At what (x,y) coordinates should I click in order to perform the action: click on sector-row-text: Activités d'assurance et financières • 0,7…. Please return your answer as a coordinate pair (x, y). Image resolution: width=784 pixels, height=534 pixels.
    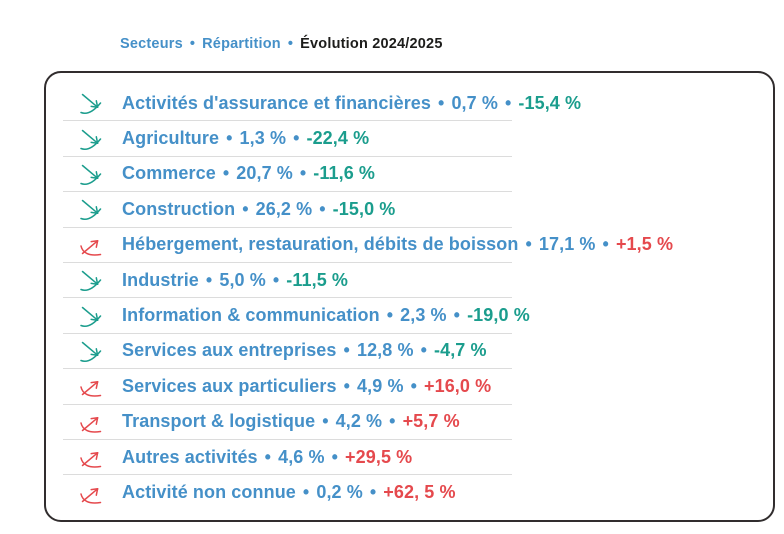
    Looking at the image, I should click on (351, 103).